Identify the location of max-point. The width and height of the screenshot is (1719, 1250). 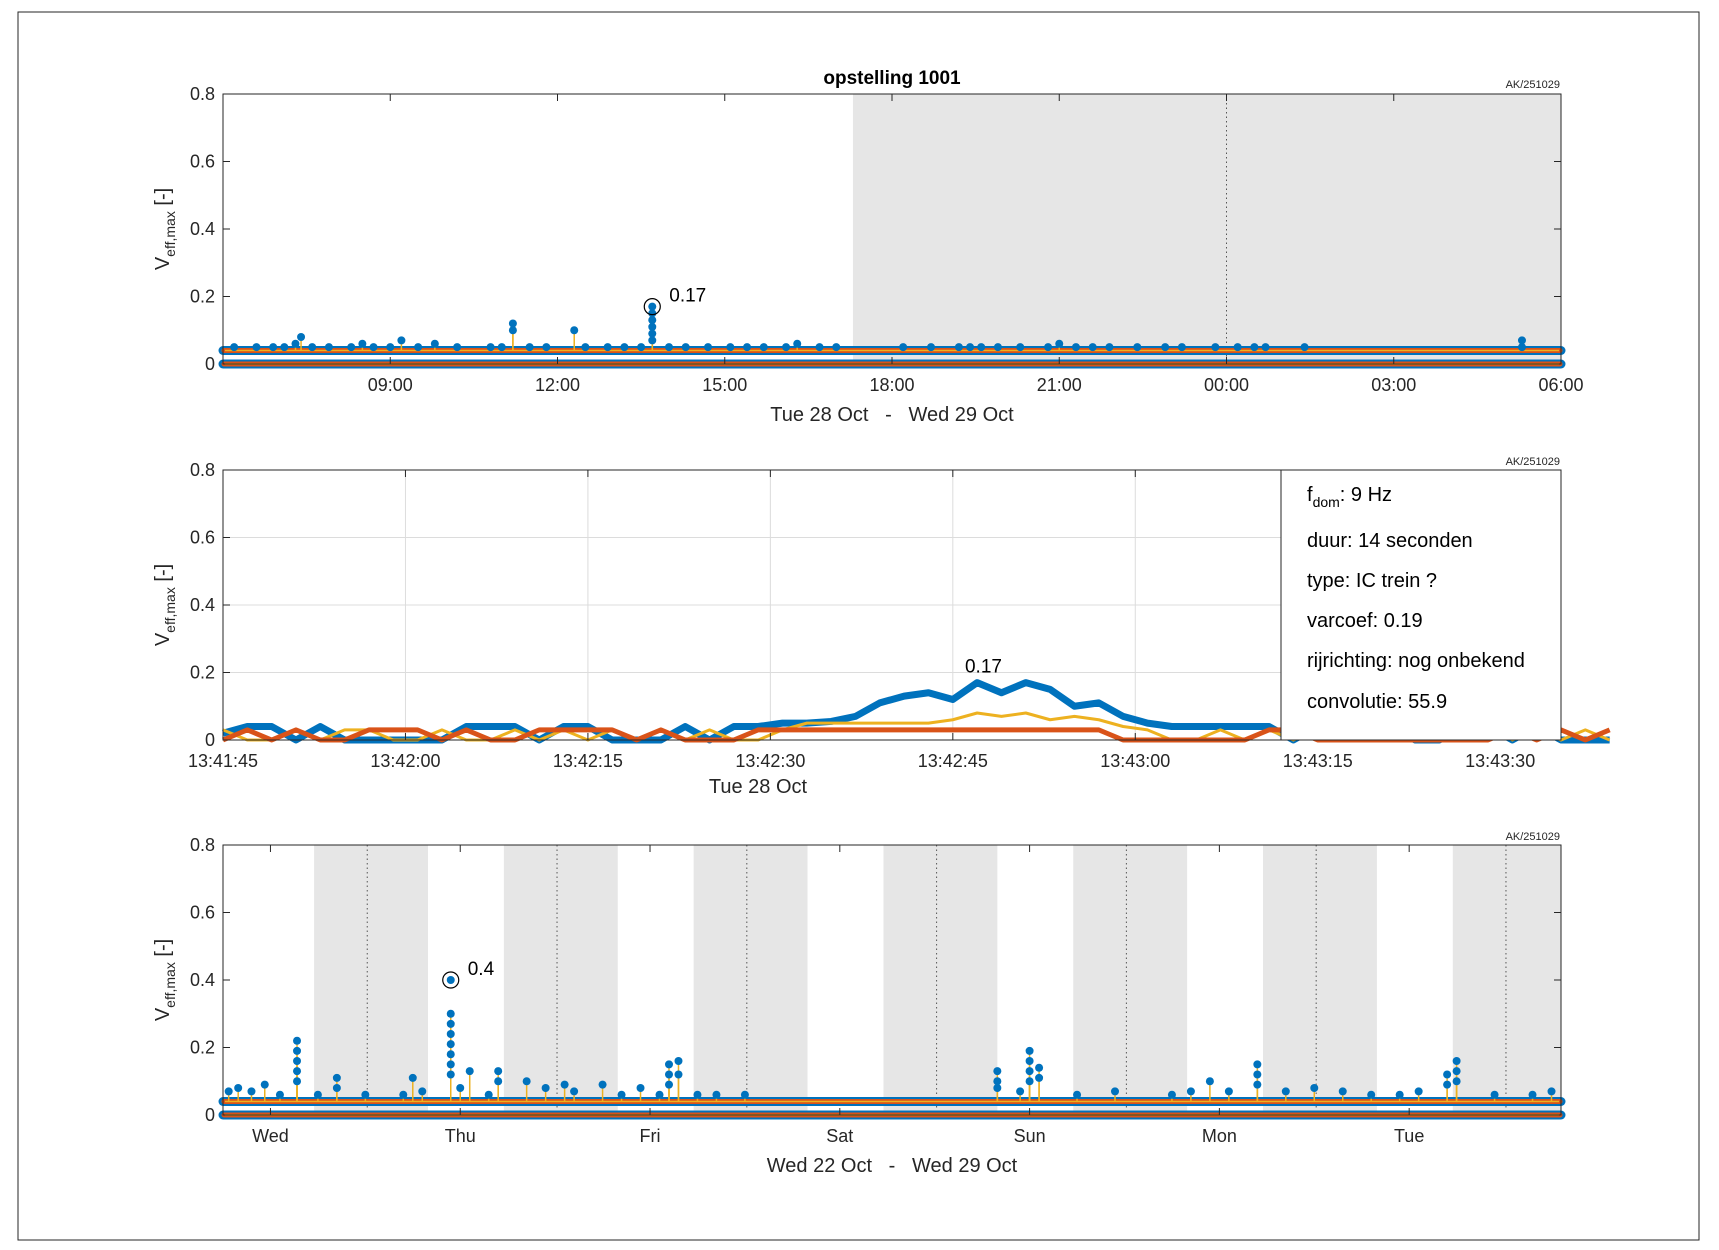
(652, 306).